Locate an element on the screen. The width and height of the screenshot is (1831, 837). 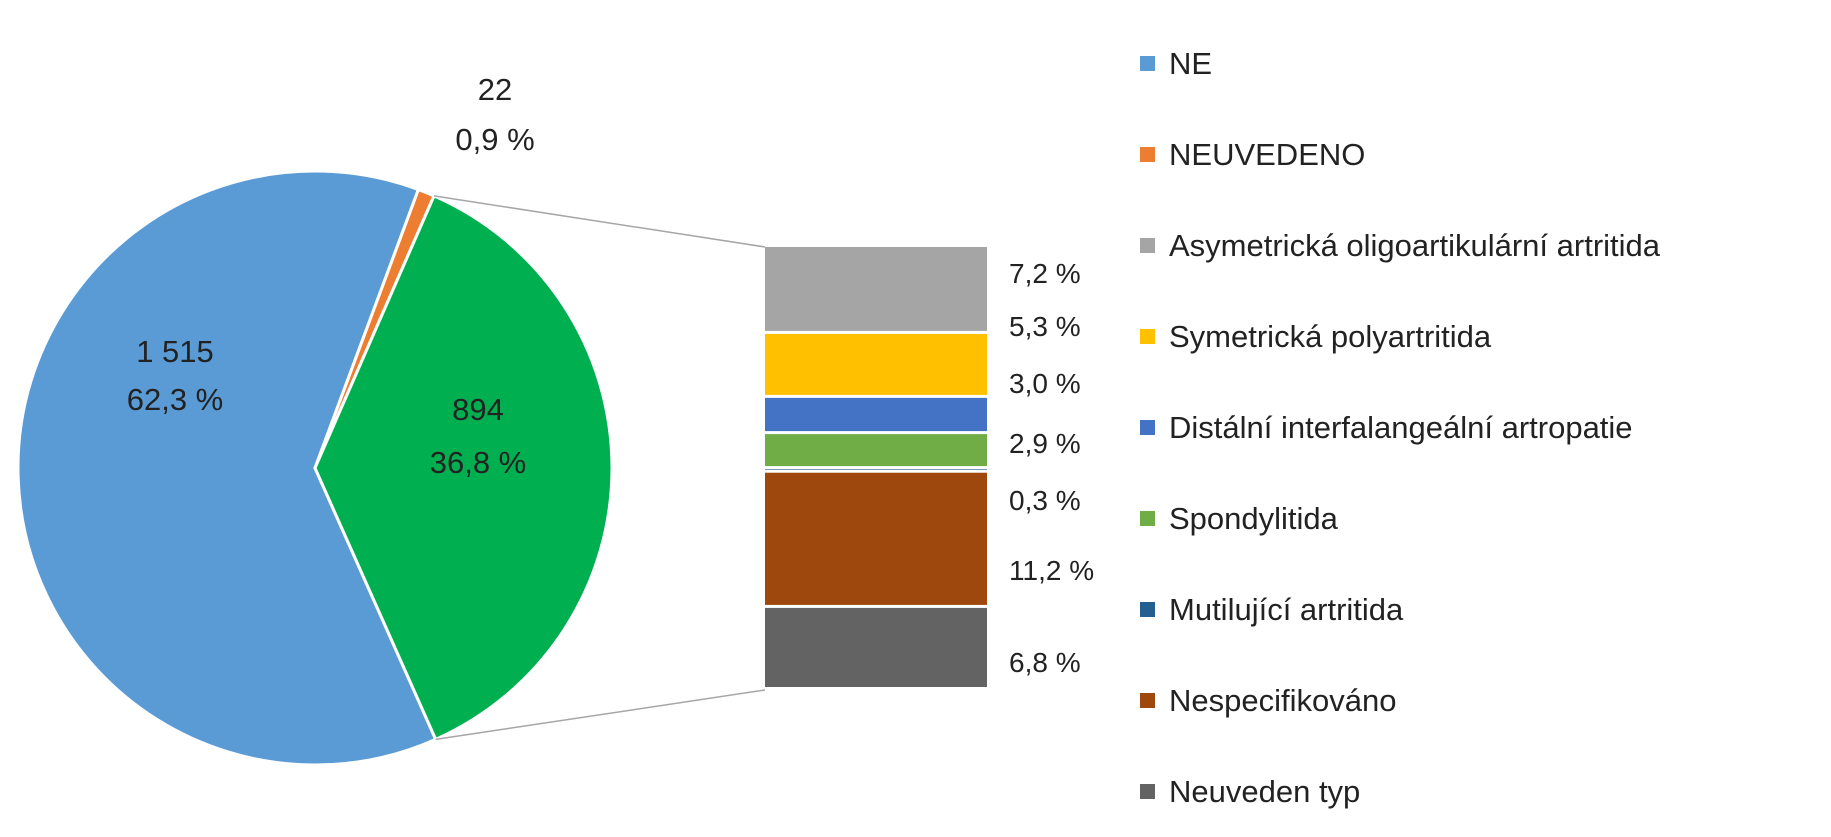
legend-item: Distální interfalangeální artropatie is located at coordinates (1480, 427).